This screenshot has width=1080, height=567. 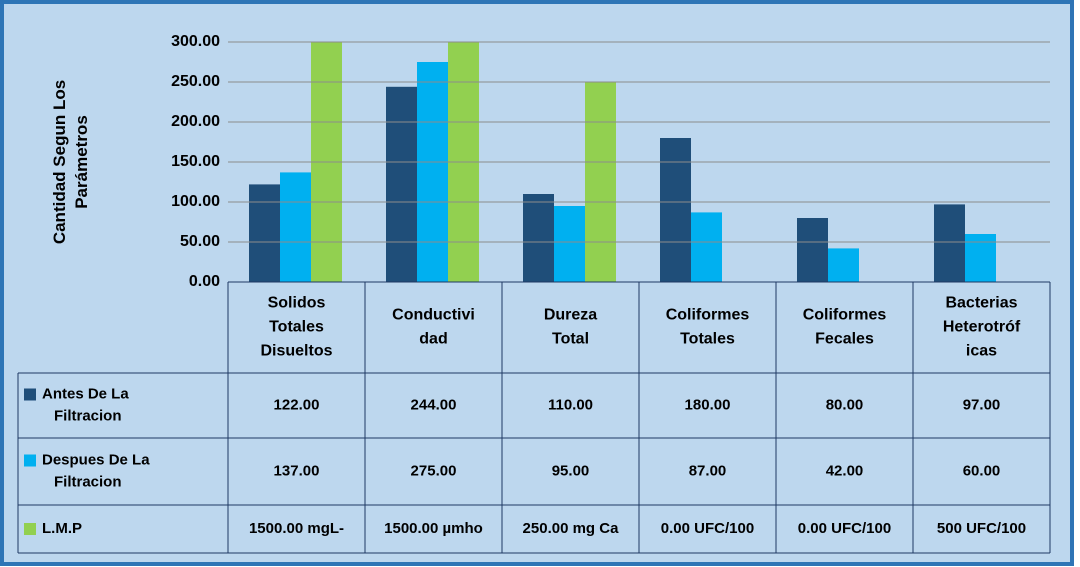 I want to click on data-label: 122.00, so click(x=297, y=404).